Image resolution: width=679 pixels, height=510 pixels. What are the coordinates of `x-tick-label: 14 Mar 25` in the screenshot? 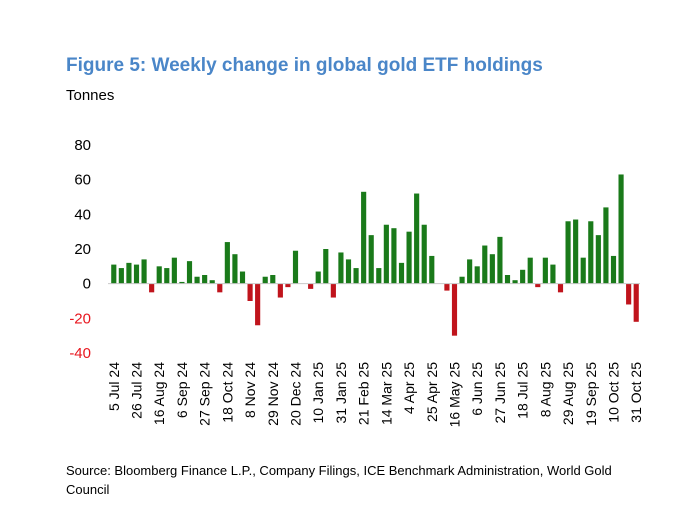 It's located at (386, 393).